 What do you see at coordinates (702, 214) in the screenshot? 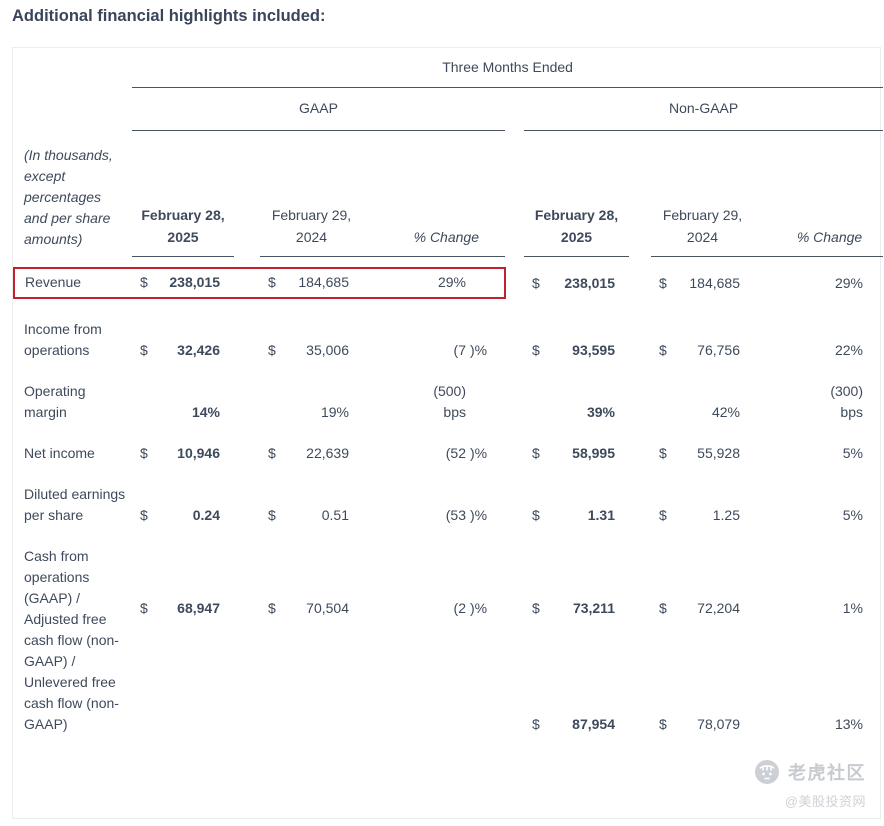
I see `date-header-line: February 29,` at bounding box center [702, 214].